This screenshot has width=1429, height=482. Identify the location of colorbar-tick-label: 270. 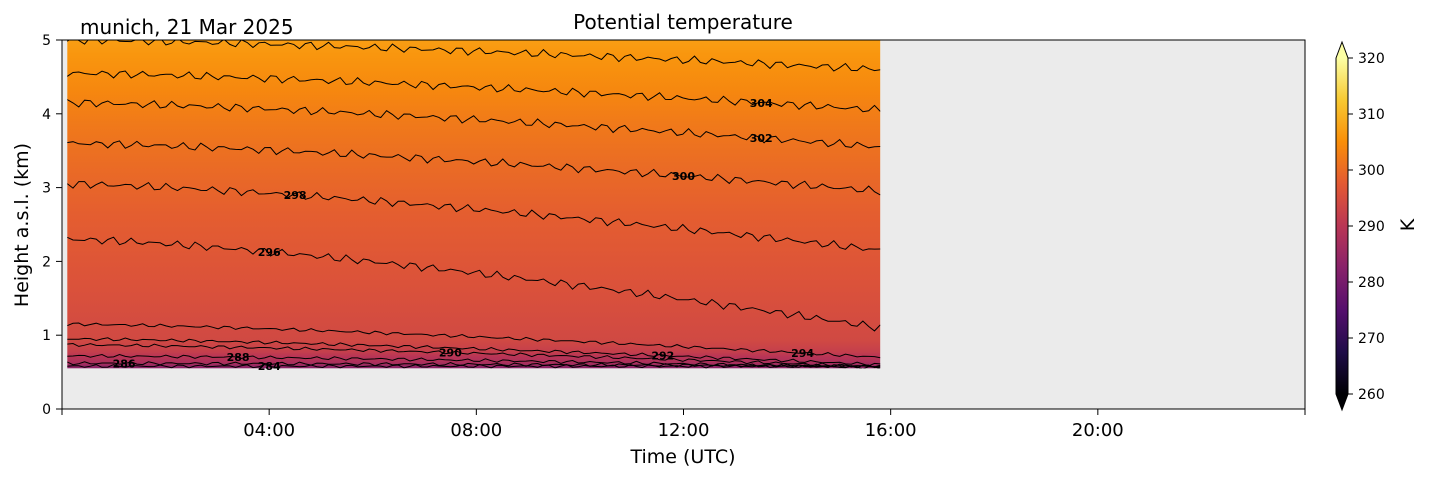
(1371, 339).